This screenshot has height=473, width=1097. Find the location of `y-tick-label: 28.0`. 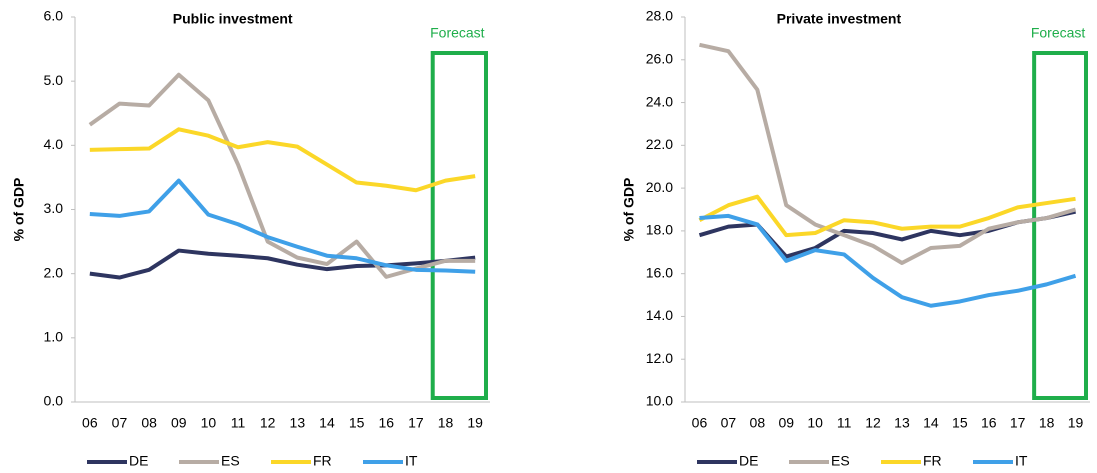

y-tick-label: 28.0 is located at coordinates (659, 16).